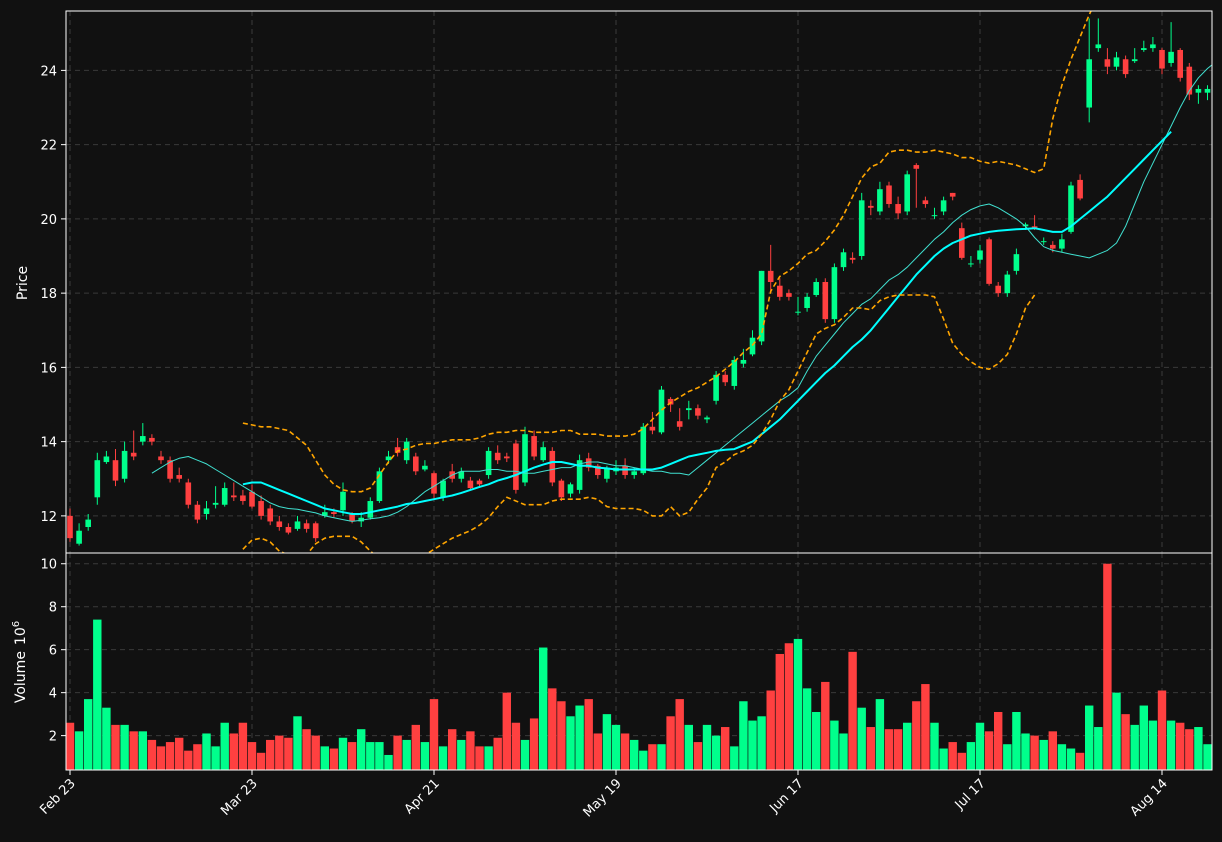  I want to click on price-tick-label: 22, so click(48, 146).